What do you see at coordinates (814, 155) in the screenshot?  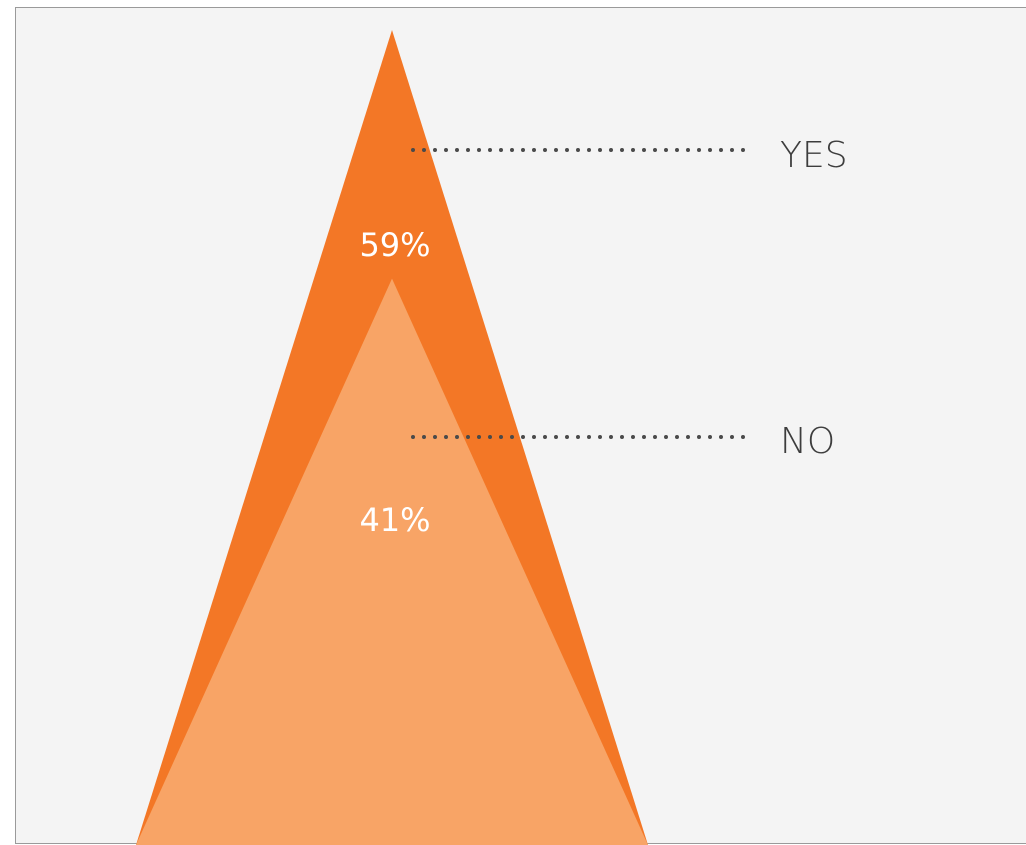 I see `yes-category-label: YES` at bounding box center [814, 155].